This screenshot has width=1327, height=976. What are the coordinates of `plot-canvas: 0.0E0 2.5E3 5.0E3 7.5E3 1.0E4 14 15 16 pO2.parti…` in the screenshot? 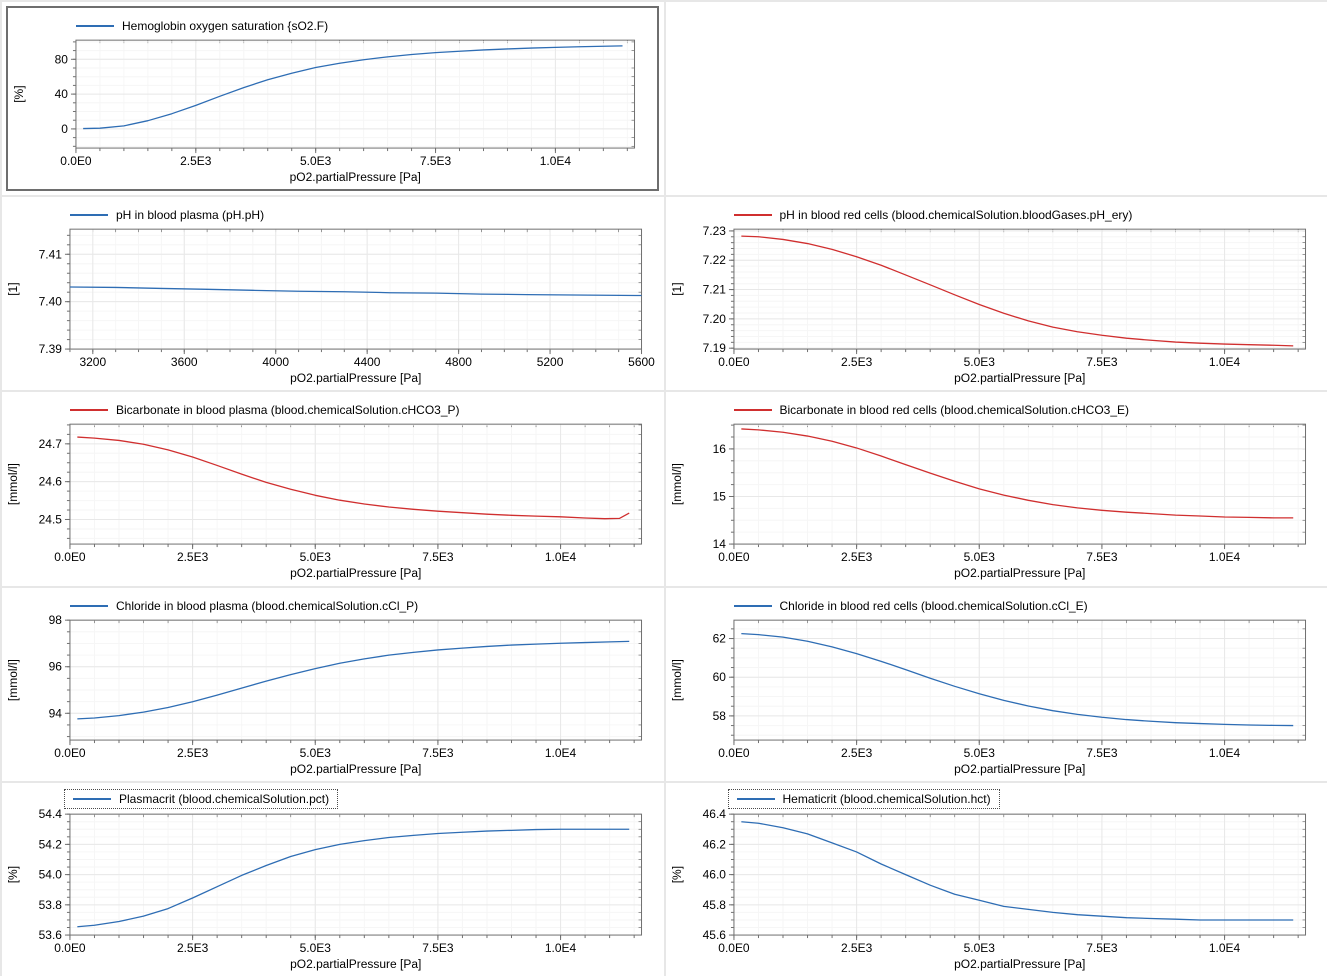 It's located at (996, 502).